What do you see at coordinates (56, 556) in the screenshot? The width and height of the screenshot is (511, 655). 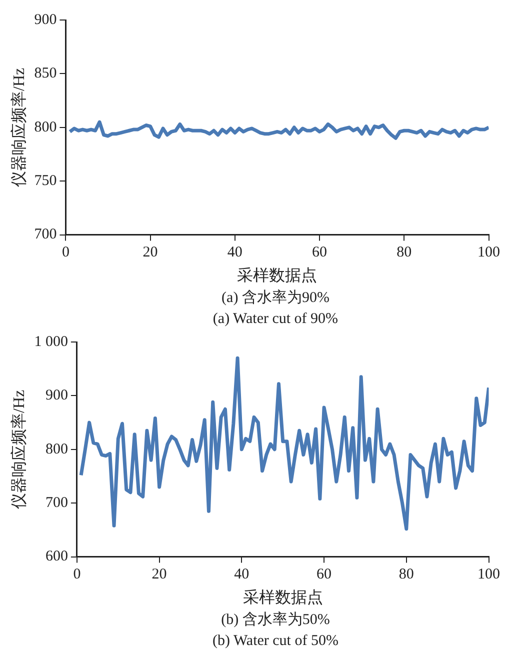 I see `y-tick-label: 600` at bounding box center [56, 556].